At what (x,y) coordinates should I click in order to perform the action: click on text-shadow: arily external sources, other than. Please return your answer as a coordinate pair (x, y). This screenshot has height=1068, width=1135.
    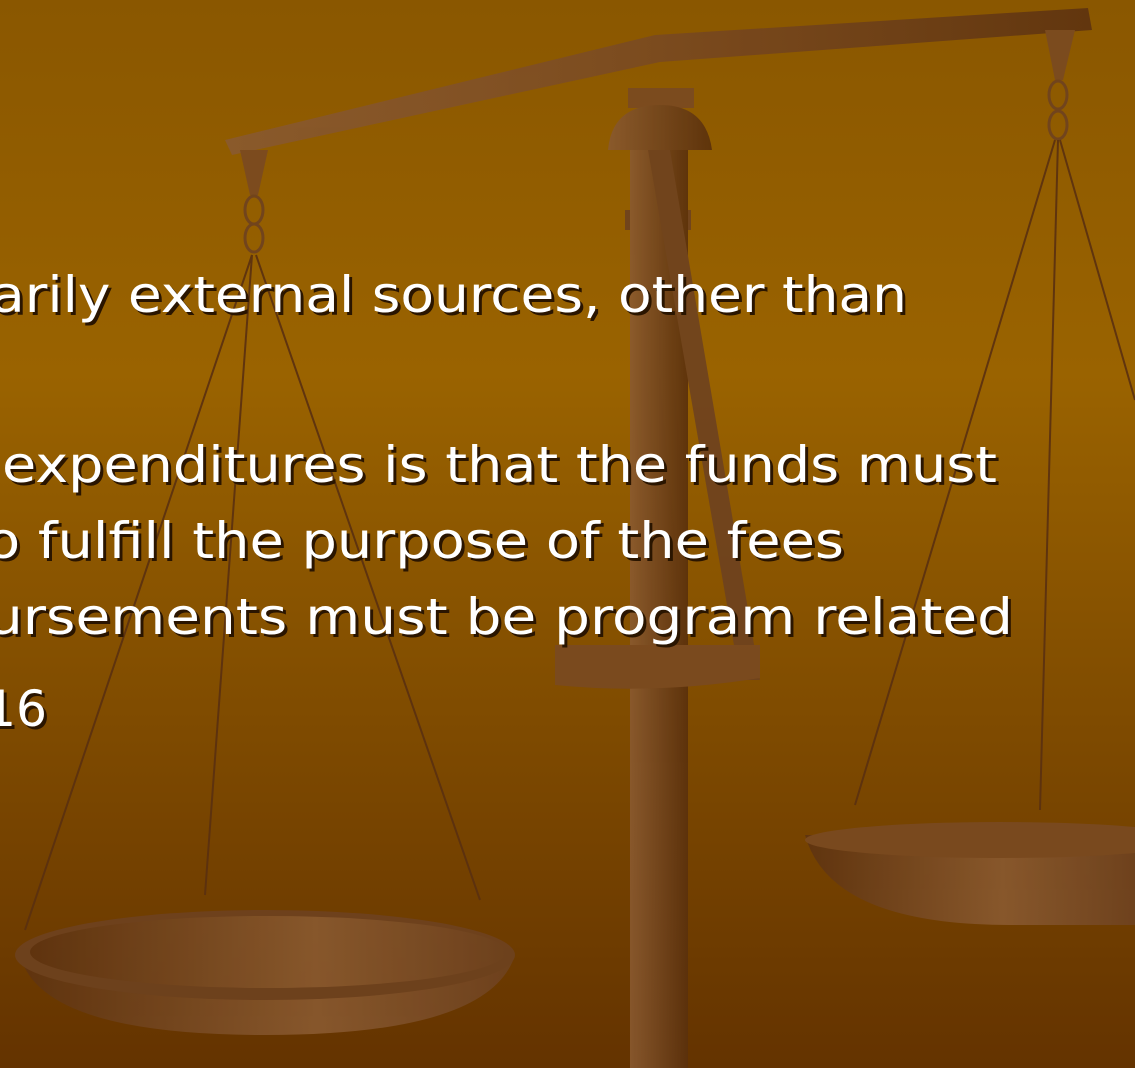
    Looking at the image, I should click on (455, 298).